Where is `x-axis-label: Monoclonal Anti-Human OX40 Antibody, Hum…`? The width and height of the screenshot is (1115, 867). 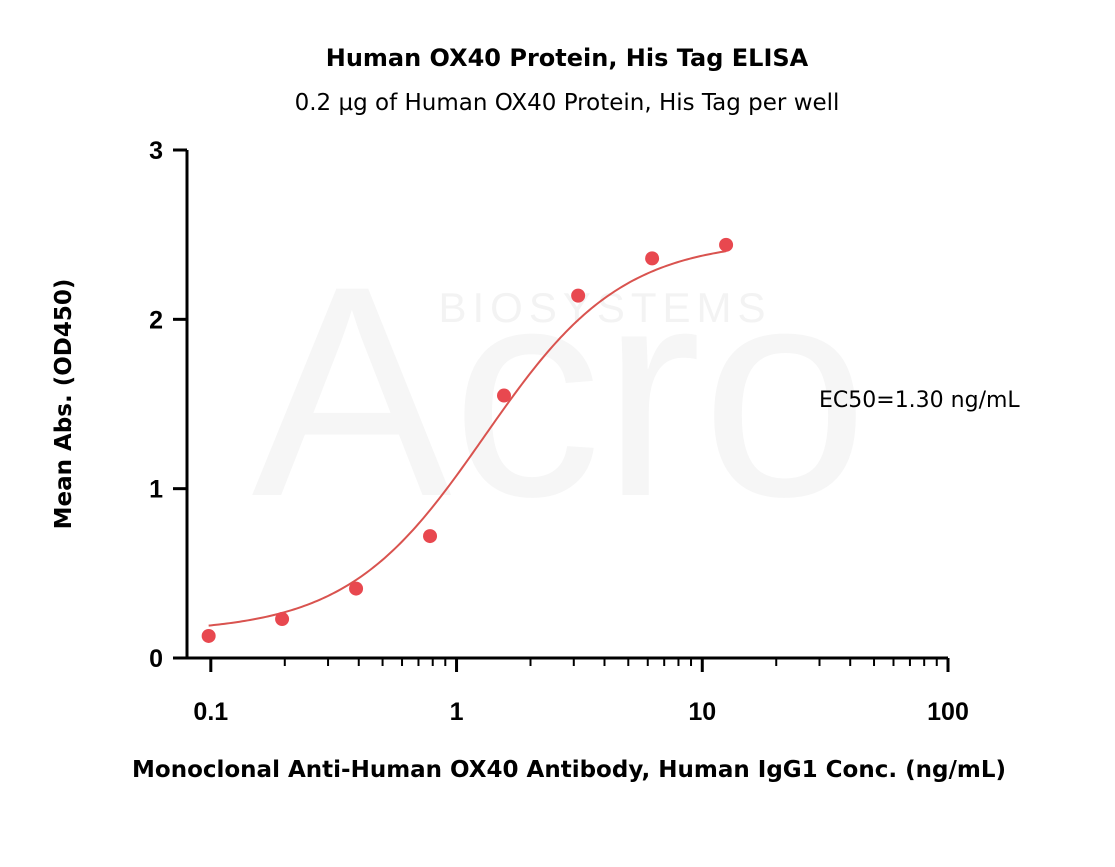 x-axis-label: Monoclonal Anti-Human OX40 Antibody, Hum… is located at coordinates (569, 770).